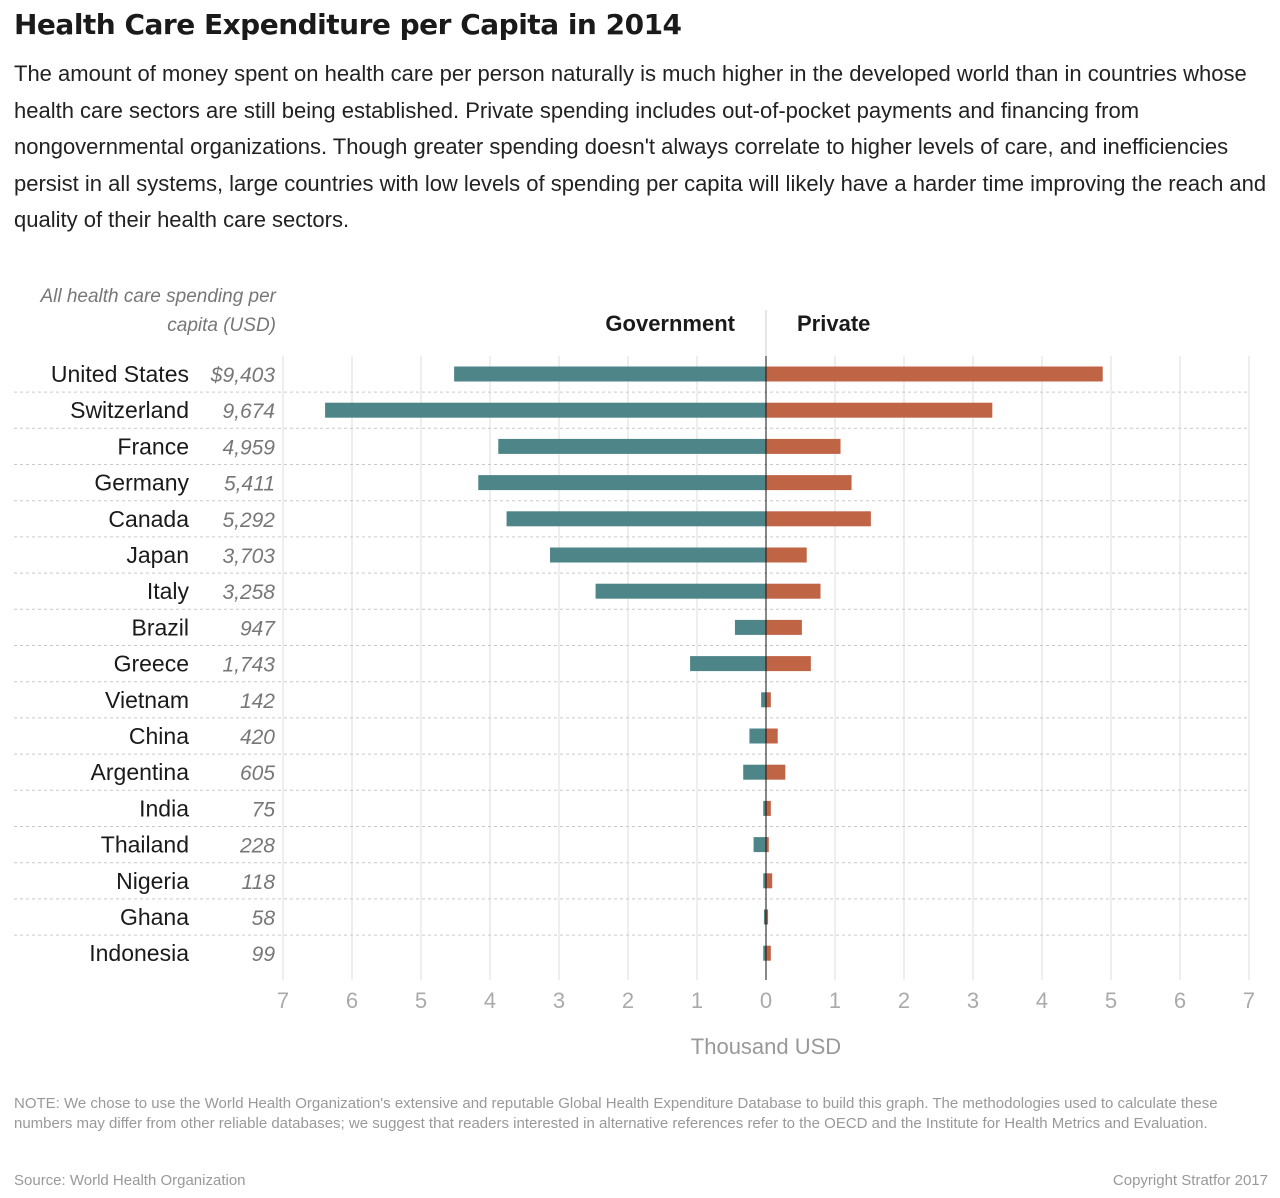 Image resolution: width=1280 pixels, height=1198 pixels. Describe the element at coordinates (248, 447) in the screenshot. I see `total-spending-label: 4,959` at that location.